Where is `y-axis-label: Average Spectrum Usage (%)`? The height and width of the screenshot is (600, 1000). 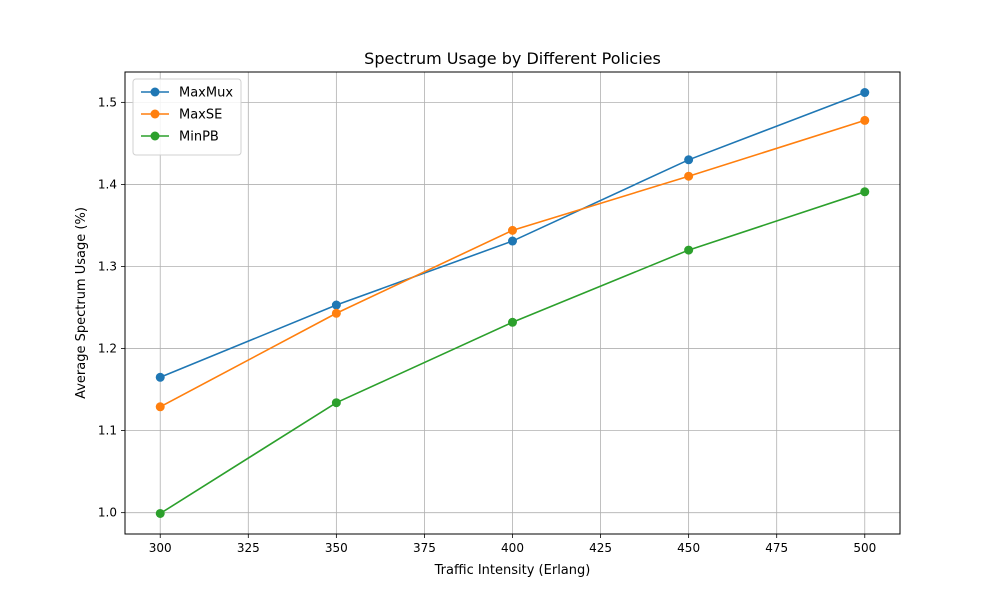
y-axis-label: Average Spectrum Usage (%) is located at coordinates (81, 303).